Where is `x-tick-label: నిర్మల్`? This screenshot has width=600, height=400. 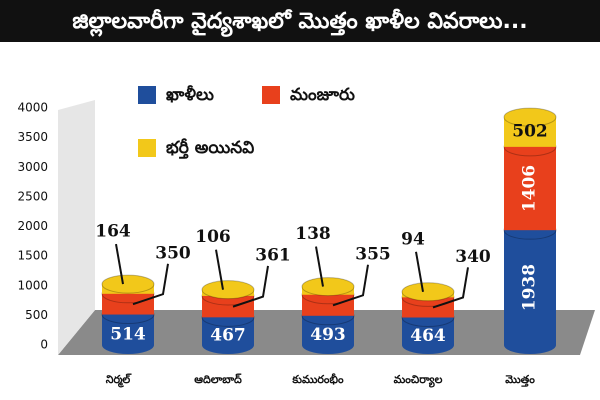 x-tick-label: నిర్మల్ is located at coordinates (119, 380).